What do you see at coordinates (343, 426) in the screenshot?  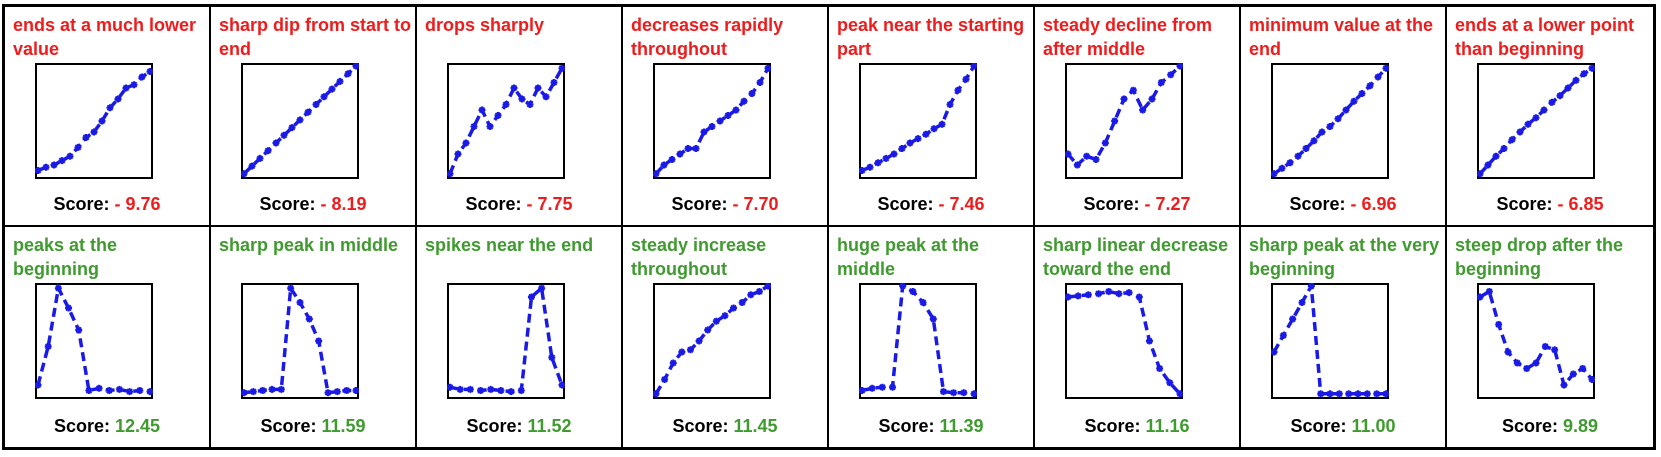 I see `score-value: 11.59` at bounding box center [343, 426].